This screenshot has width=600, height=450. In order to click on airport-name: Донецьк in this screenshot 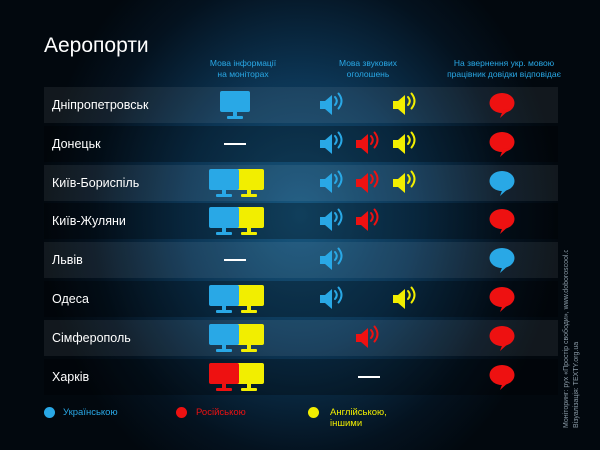, I will do `click(76, 143)`.